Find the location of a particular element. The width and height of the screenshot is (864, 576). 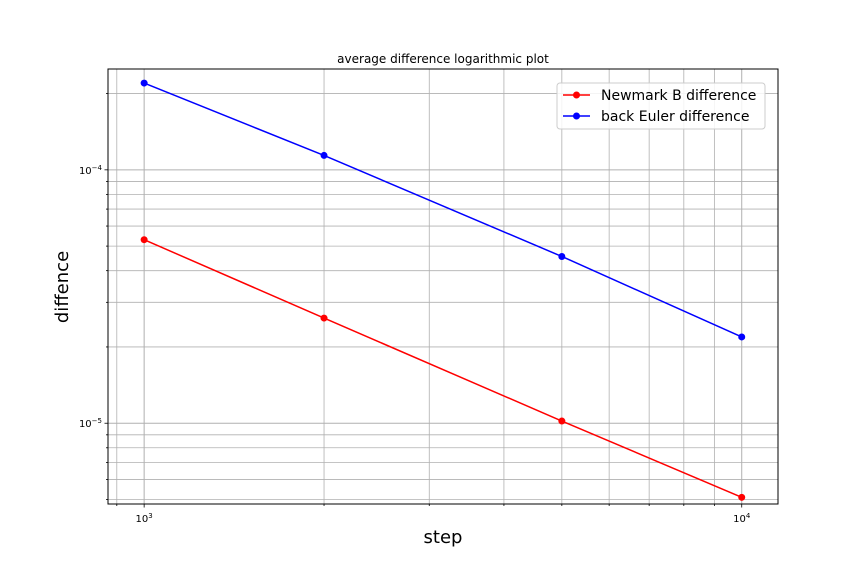

legend-label-euler: back Euler difference is located at coordinates (675, 117).